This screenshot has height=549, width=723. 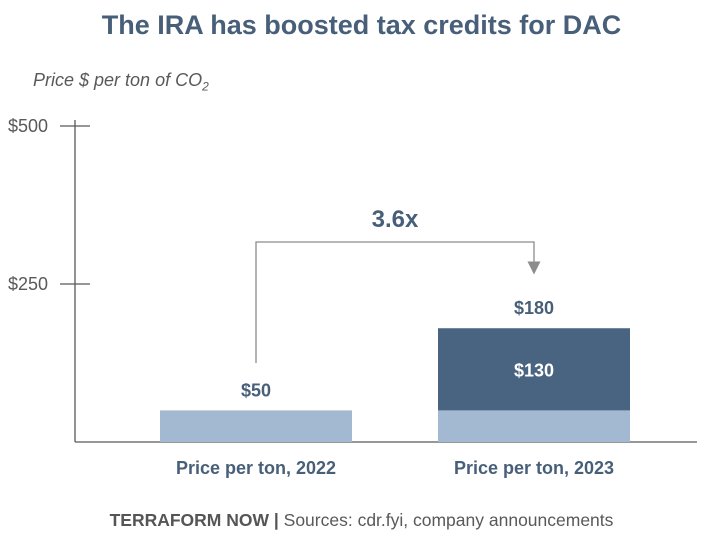 I want to click on bar-total-label: $180, so click(x=534, y=308).